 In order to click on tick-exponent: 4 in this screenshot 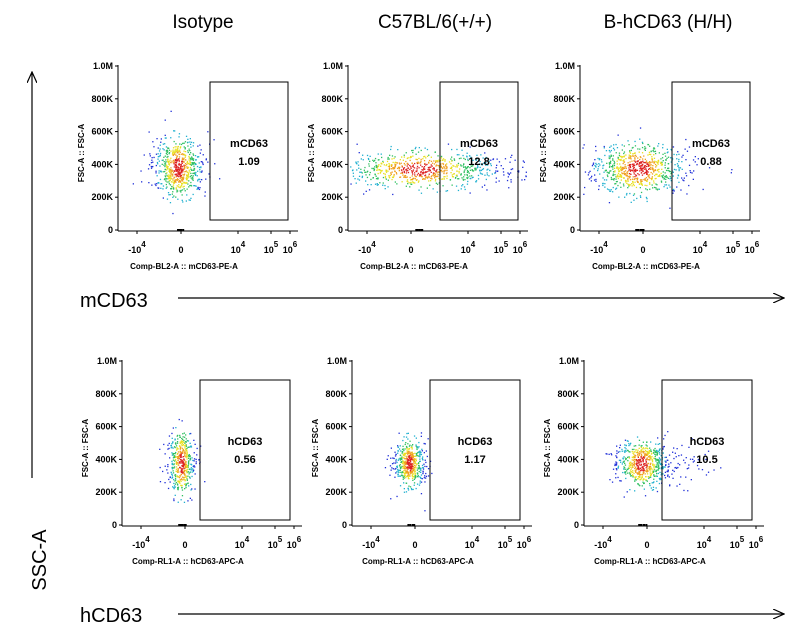, I will do `click(709, 539)`.